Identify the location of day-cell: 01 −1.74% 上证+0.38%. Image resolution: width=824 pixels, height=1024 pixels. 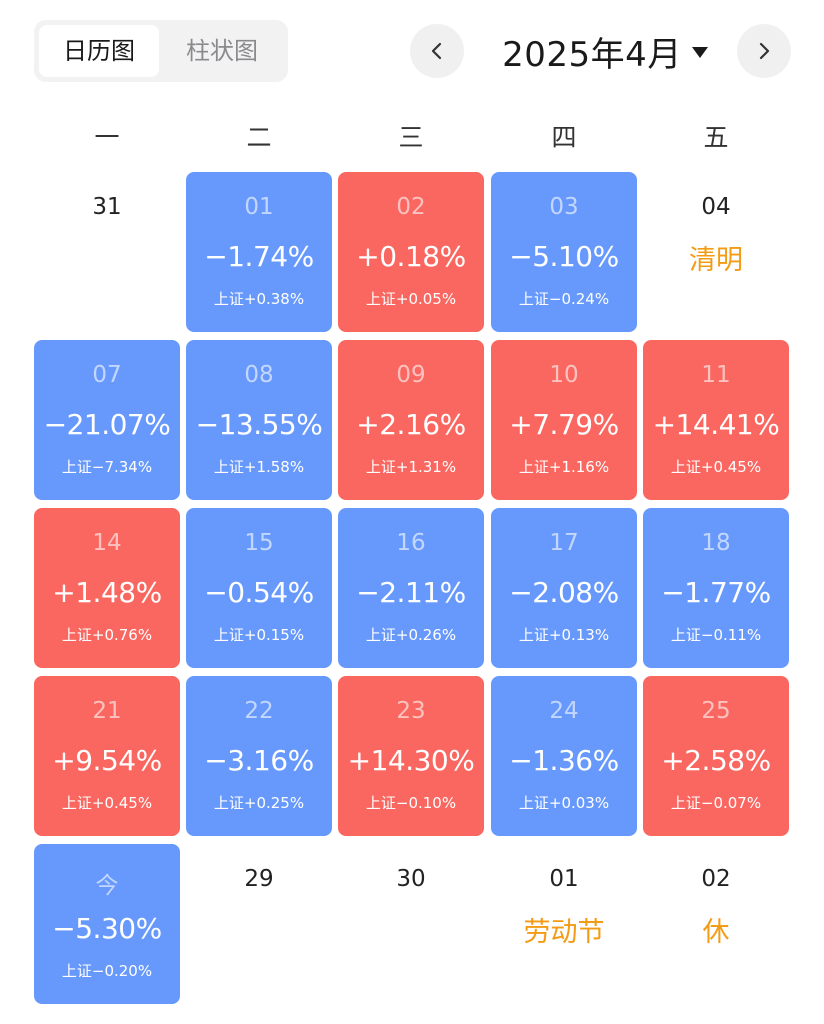
(259, 252).